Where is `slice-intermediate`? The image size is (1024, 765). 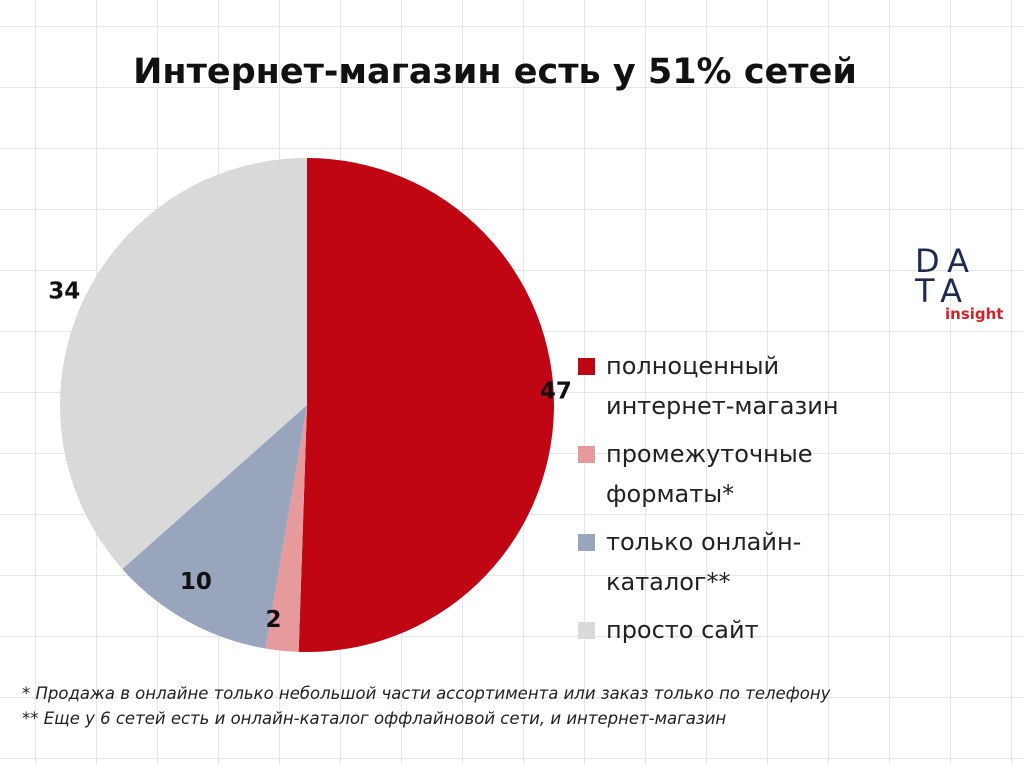
slice-intermediate is located at coordinates (286, 528).